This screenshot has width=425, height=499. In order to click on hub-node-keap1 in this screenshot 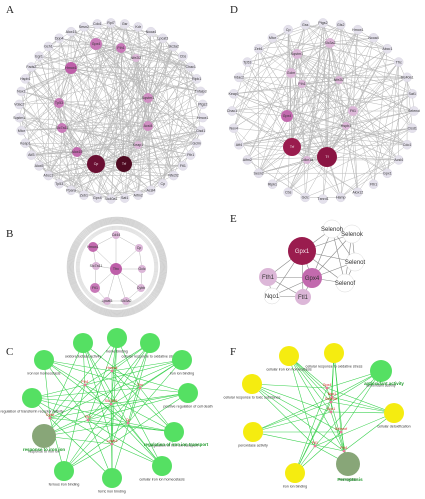, I will do `click(138, 145)`.